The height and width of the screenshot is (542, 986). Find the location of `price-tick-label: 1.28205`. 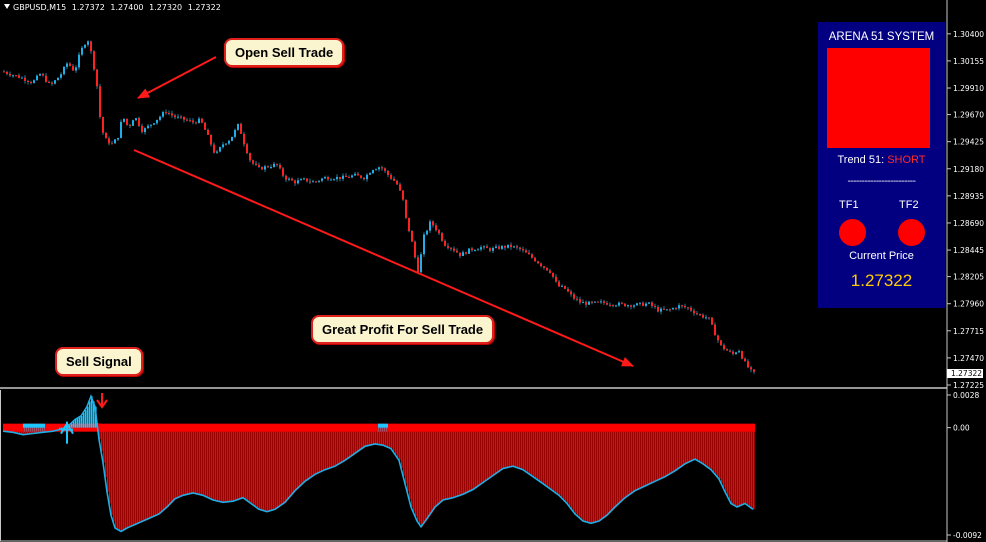

price-tick-label: 1.28205 is located at coordinates (968, 277).